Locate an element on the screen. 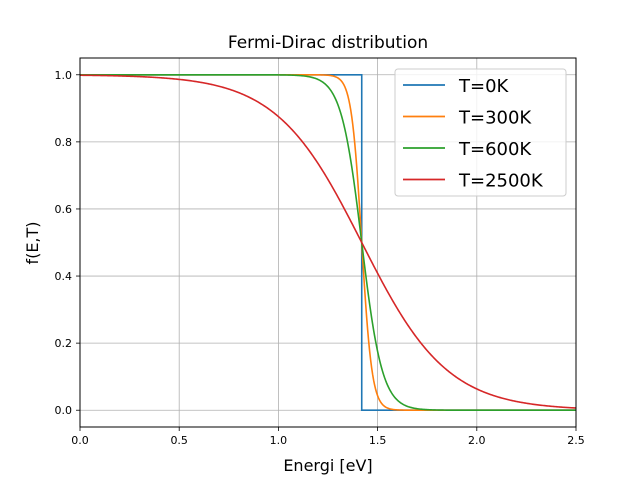 This screenshot has width=640, height=480. x-tick-label: 1.5 is located at coordinates (378, 440).